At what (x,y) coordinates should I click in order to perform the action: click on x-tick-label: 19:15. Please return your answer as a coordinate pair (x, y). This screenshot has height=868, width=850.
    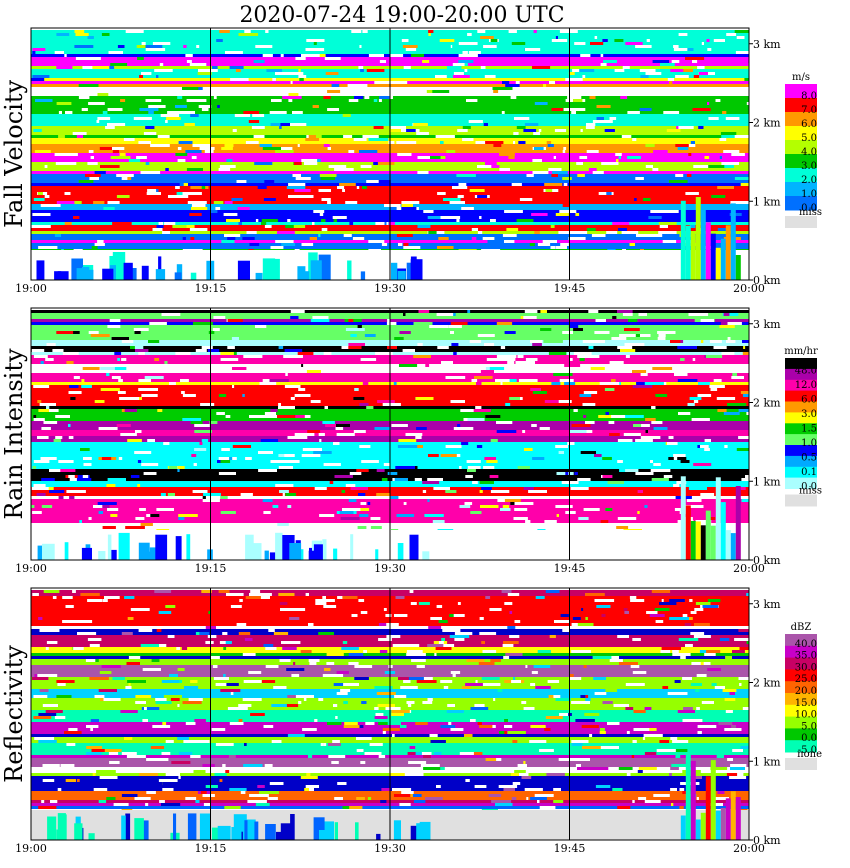
    Looking at the image, I should click on (211, 568).